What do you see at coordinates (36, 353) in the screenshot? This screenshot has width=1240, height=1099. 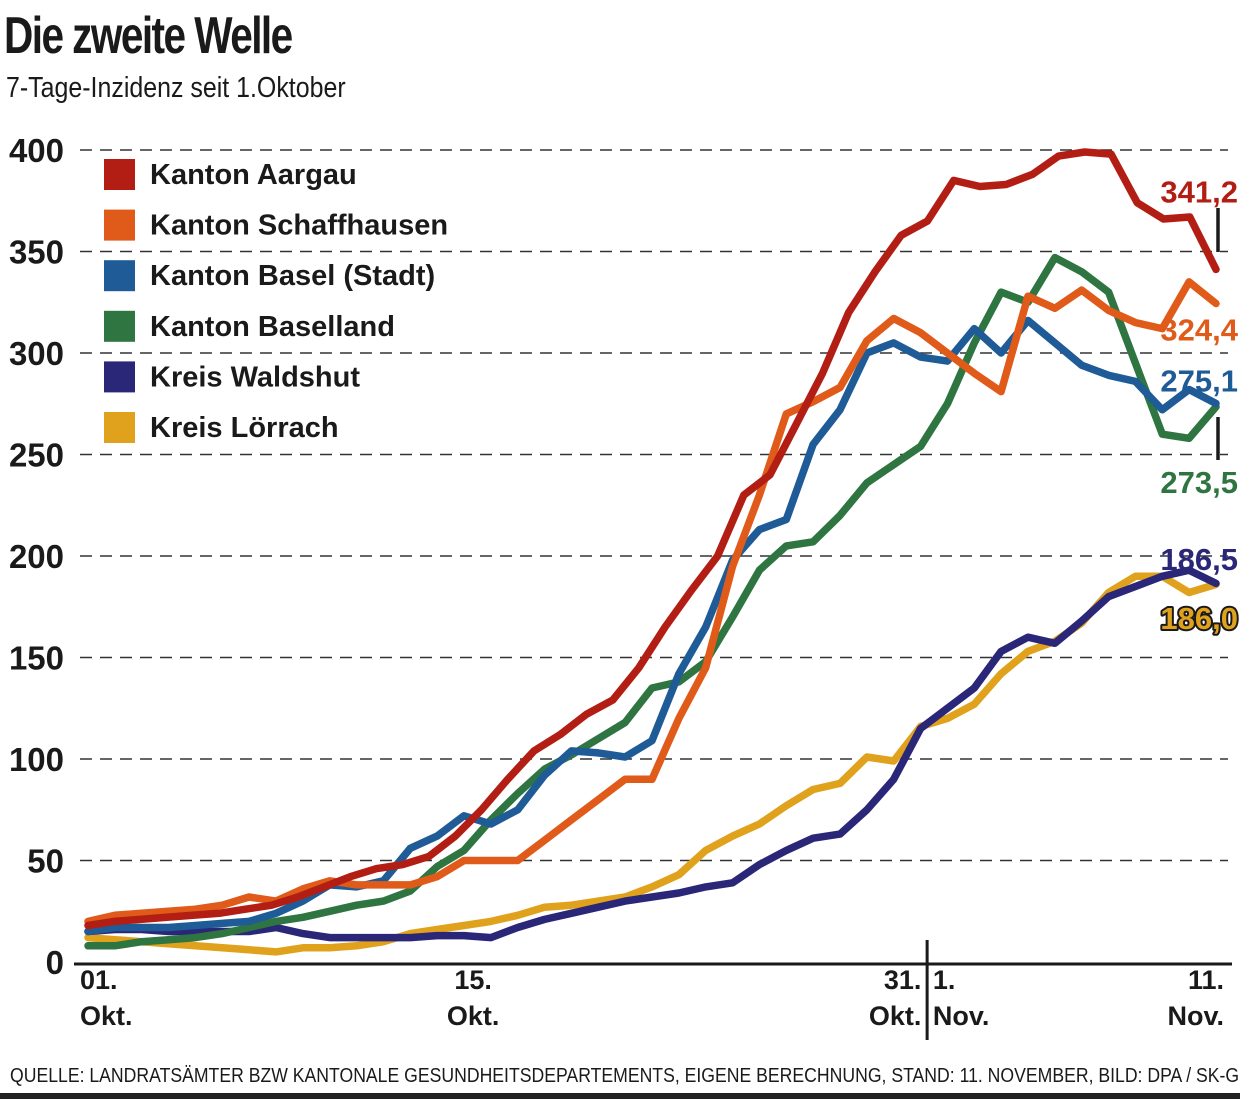 I see `y-tick-label: 300` at bounding box center [36, 353].